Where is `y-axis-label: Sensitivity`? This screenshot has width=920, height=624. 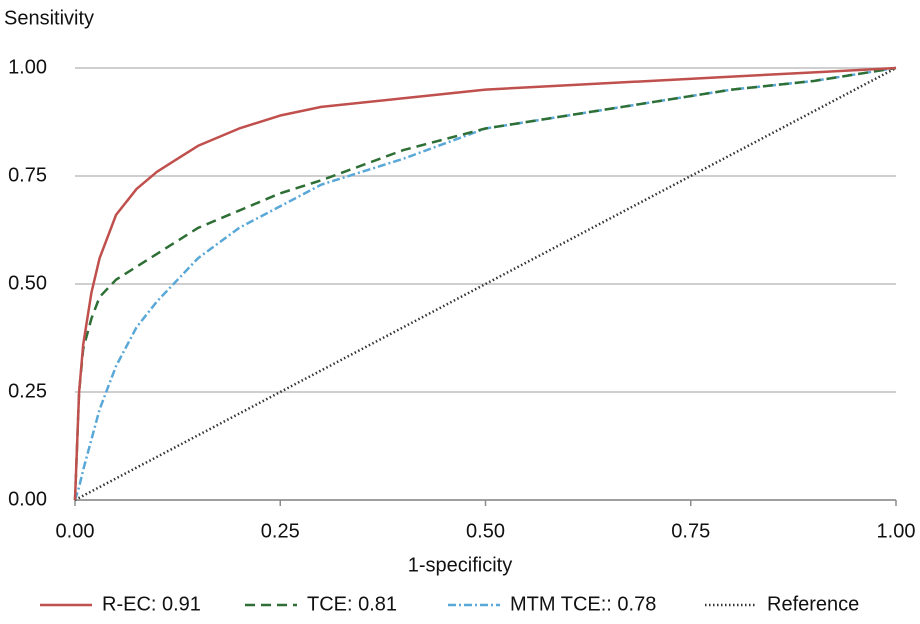 y-axis-label: Sensitivity is located at coordinates (49, 18).